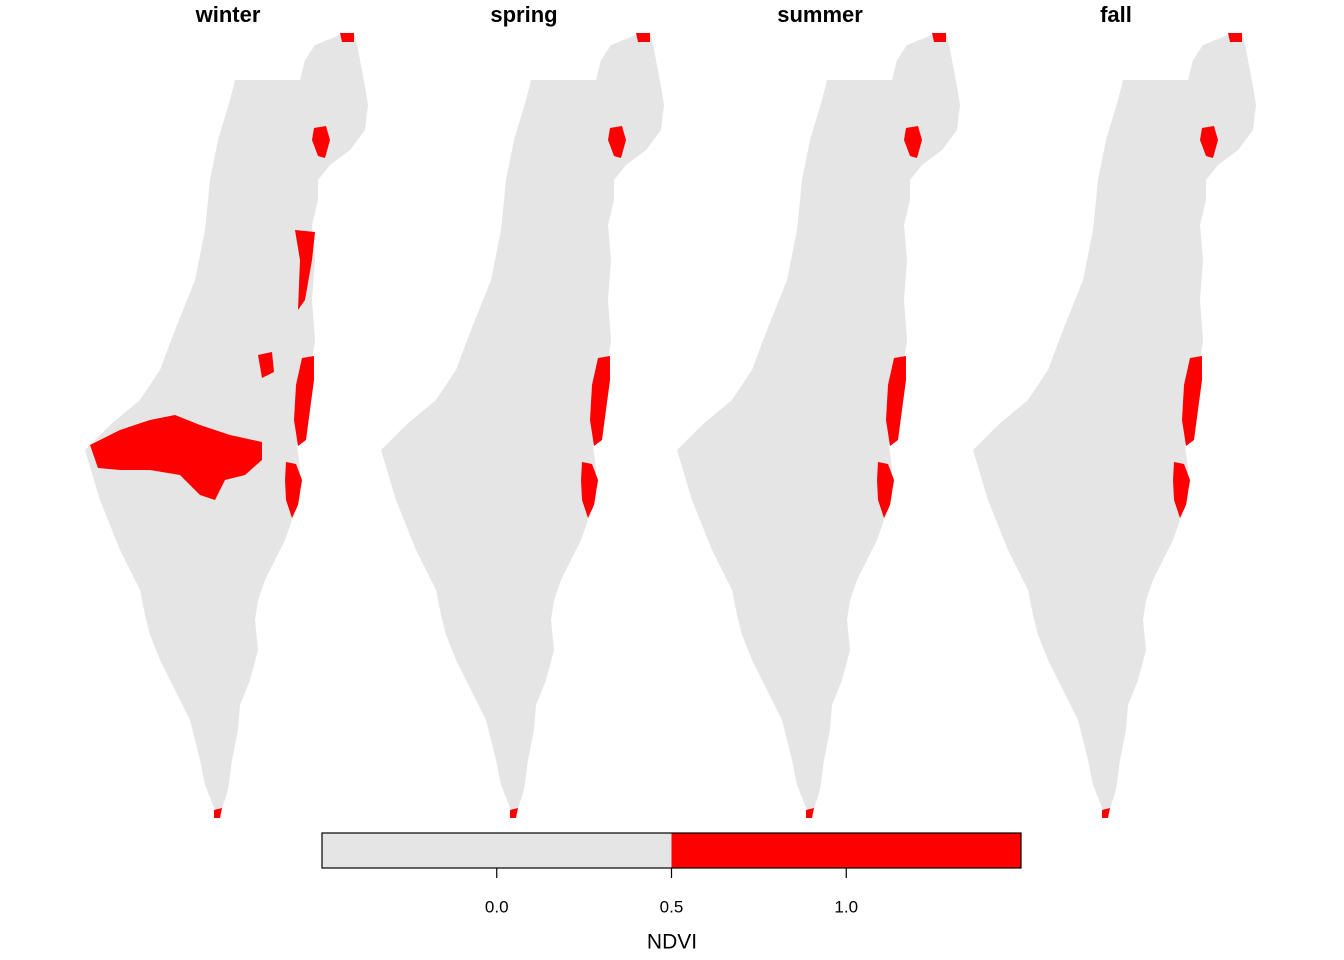  I want to click on panel-title: fall, so click(1116, 14).